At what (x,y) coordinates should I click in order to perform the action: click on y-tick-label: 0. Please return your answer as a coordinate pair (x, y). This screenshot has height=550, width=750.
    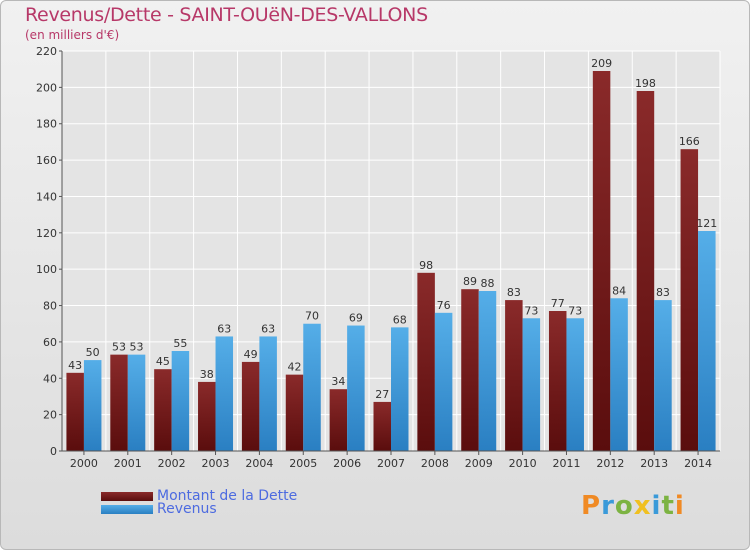
    Looking at the image, I should click on (53, 451).